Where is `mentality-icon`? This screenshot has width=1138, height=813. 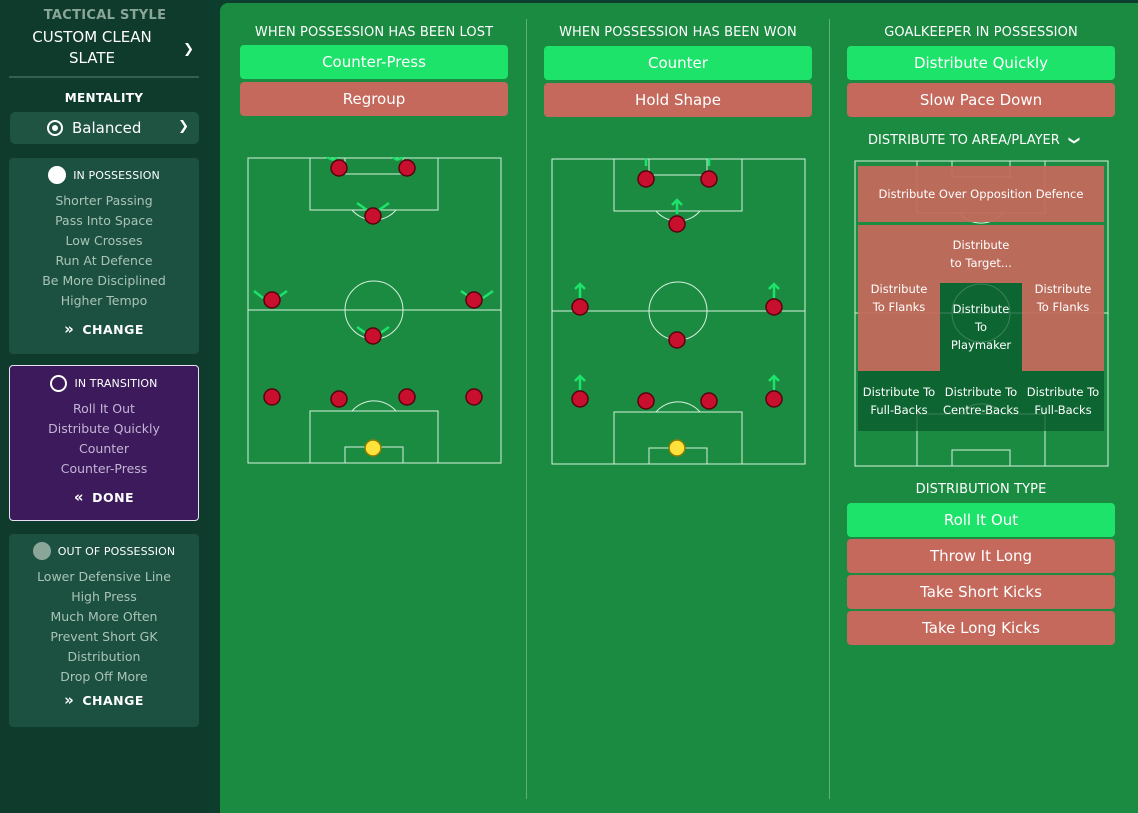 mentality-icon is located at coordinates (55, 128).